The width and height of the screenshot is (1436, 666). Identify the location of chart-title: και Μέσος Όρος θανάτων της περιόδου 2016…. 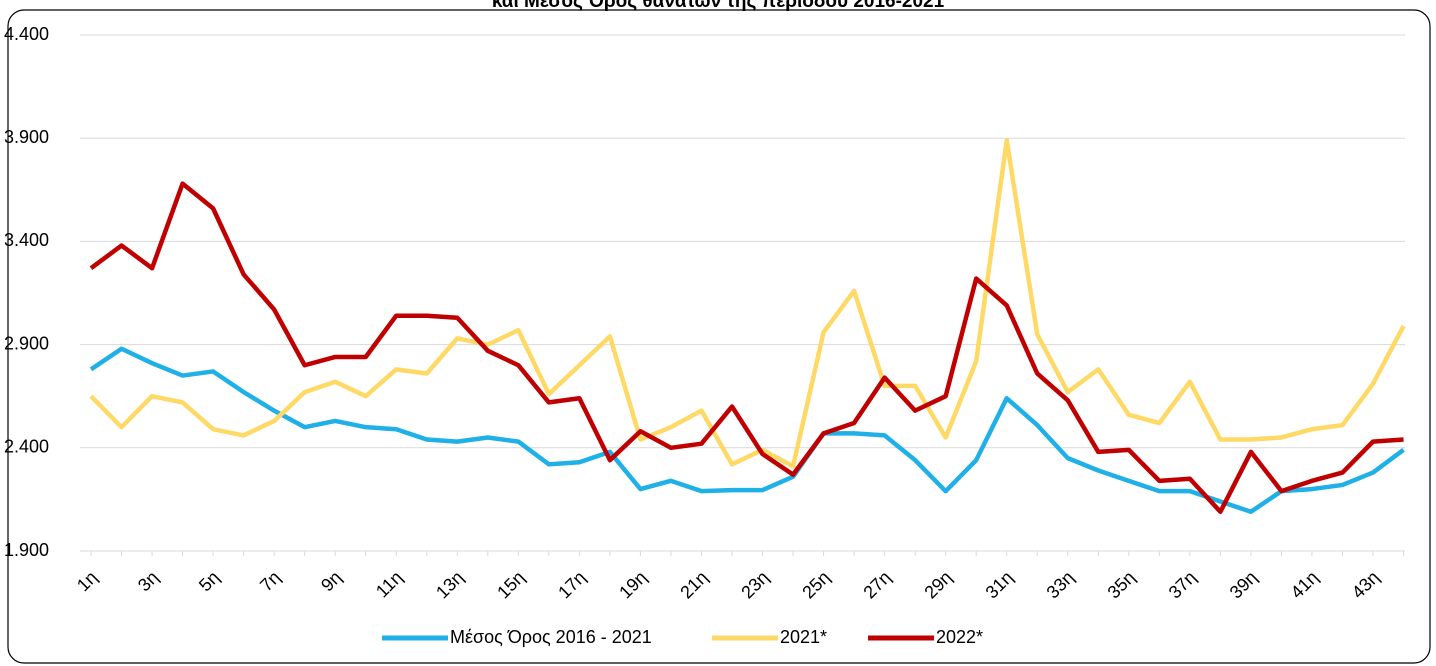
(718, 6).